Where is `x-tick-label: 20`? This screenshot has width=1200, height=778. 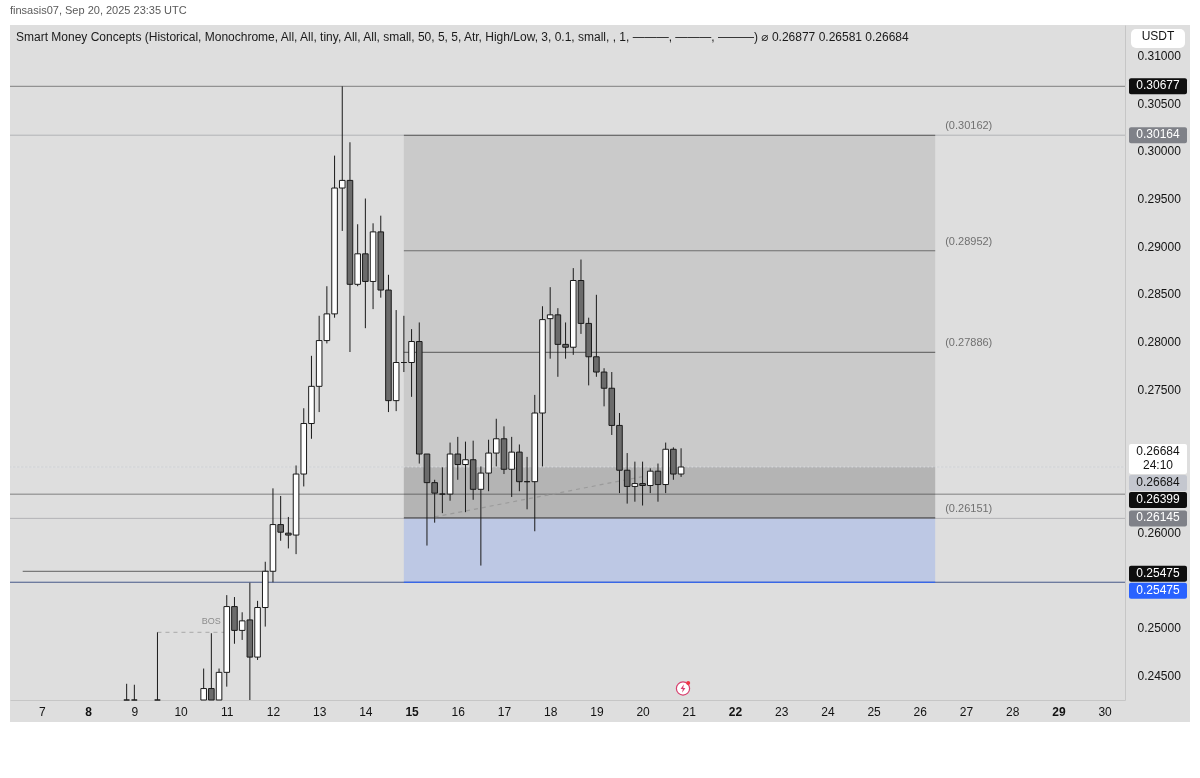 x-tick-label: 20 is located at coordinates (643, 711).